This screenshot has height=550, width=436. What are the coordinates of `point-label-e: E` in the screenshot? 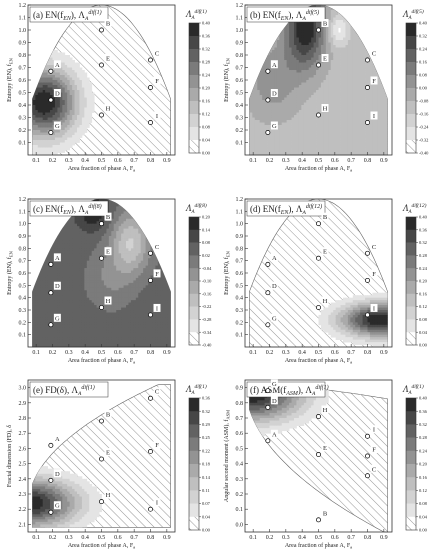 It's located at (325, 58).